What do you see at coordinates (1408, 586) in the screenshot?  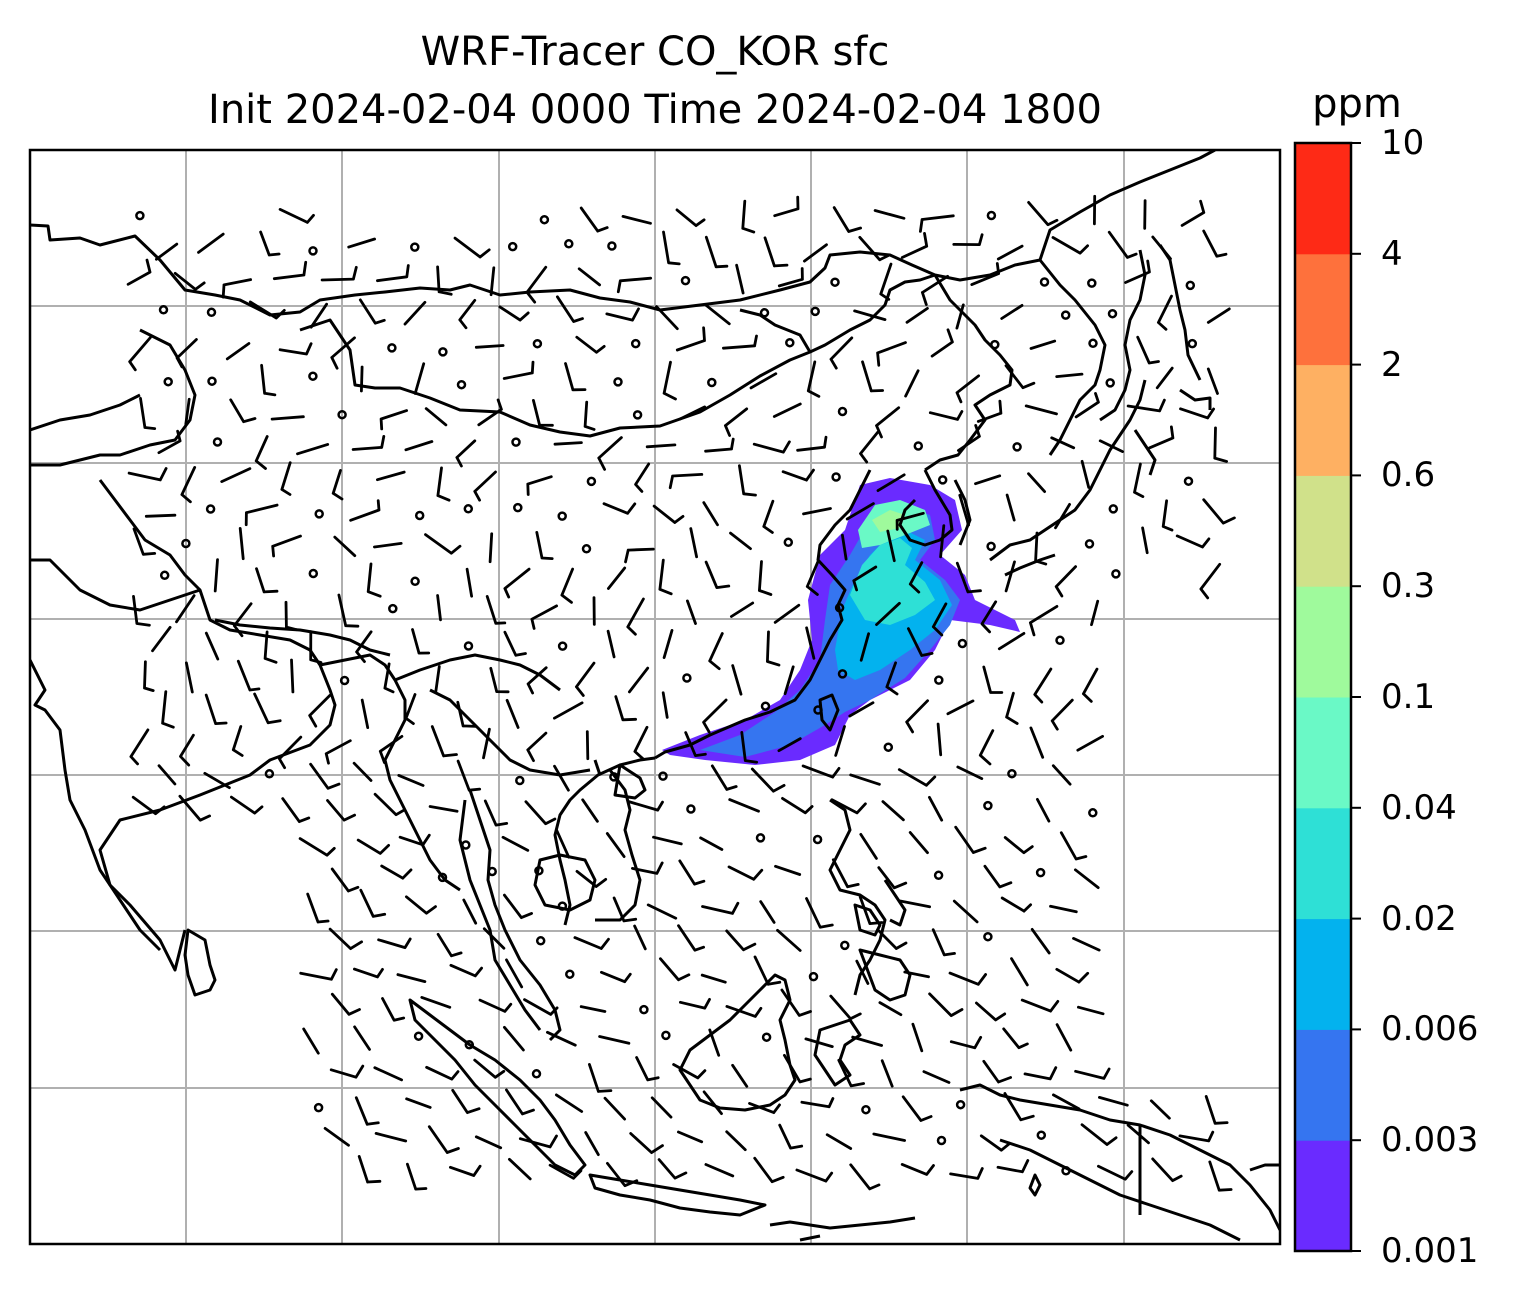 I see `colorbar-tick-label: 0.3` at bounding box center [1408, 586].